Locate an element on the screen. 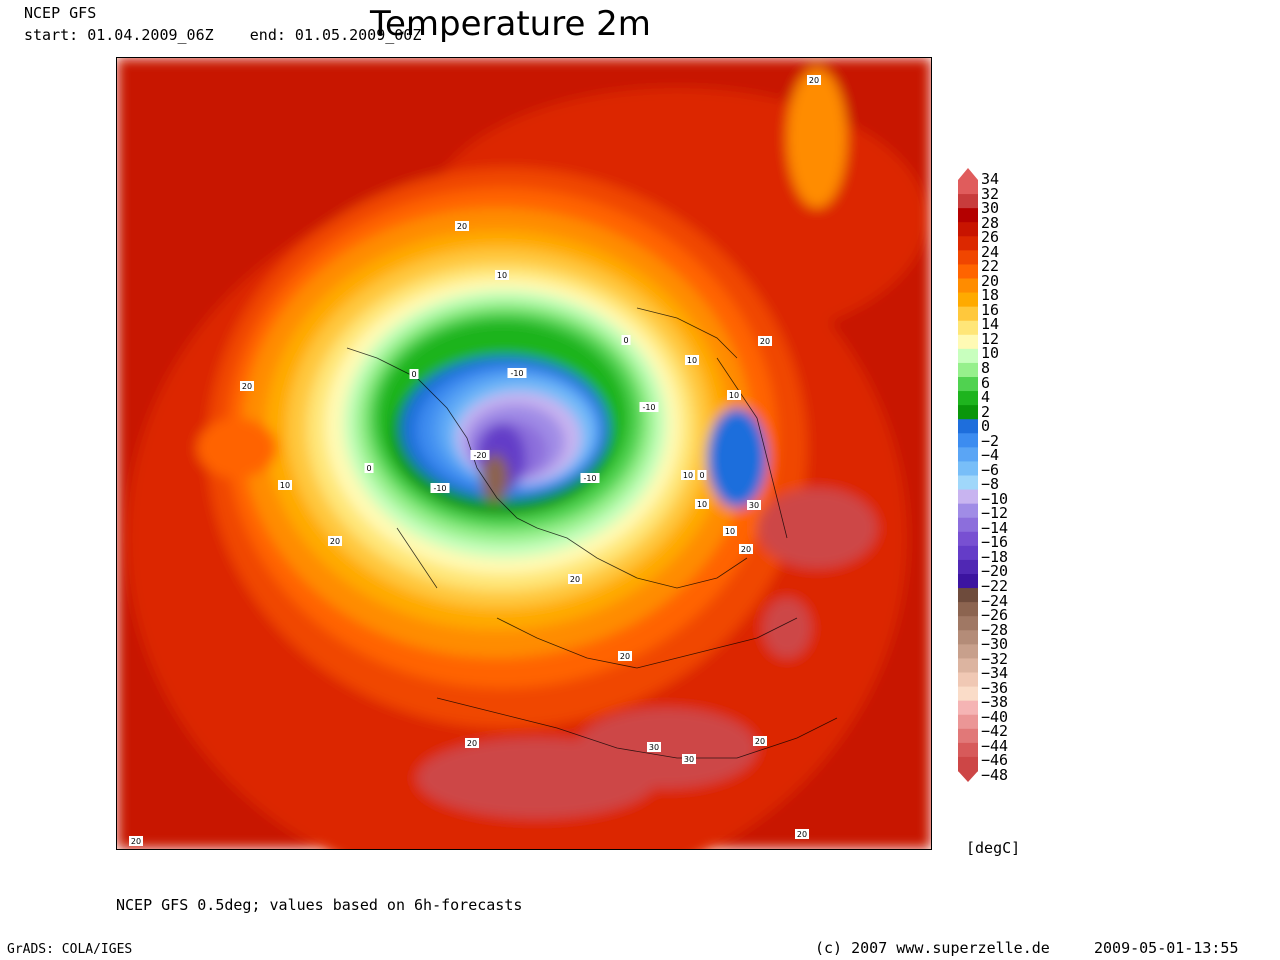 The height and width of the screenshot is (960, 1280). colorbar-tick-label: 0 is located at coordinates (986, 426).